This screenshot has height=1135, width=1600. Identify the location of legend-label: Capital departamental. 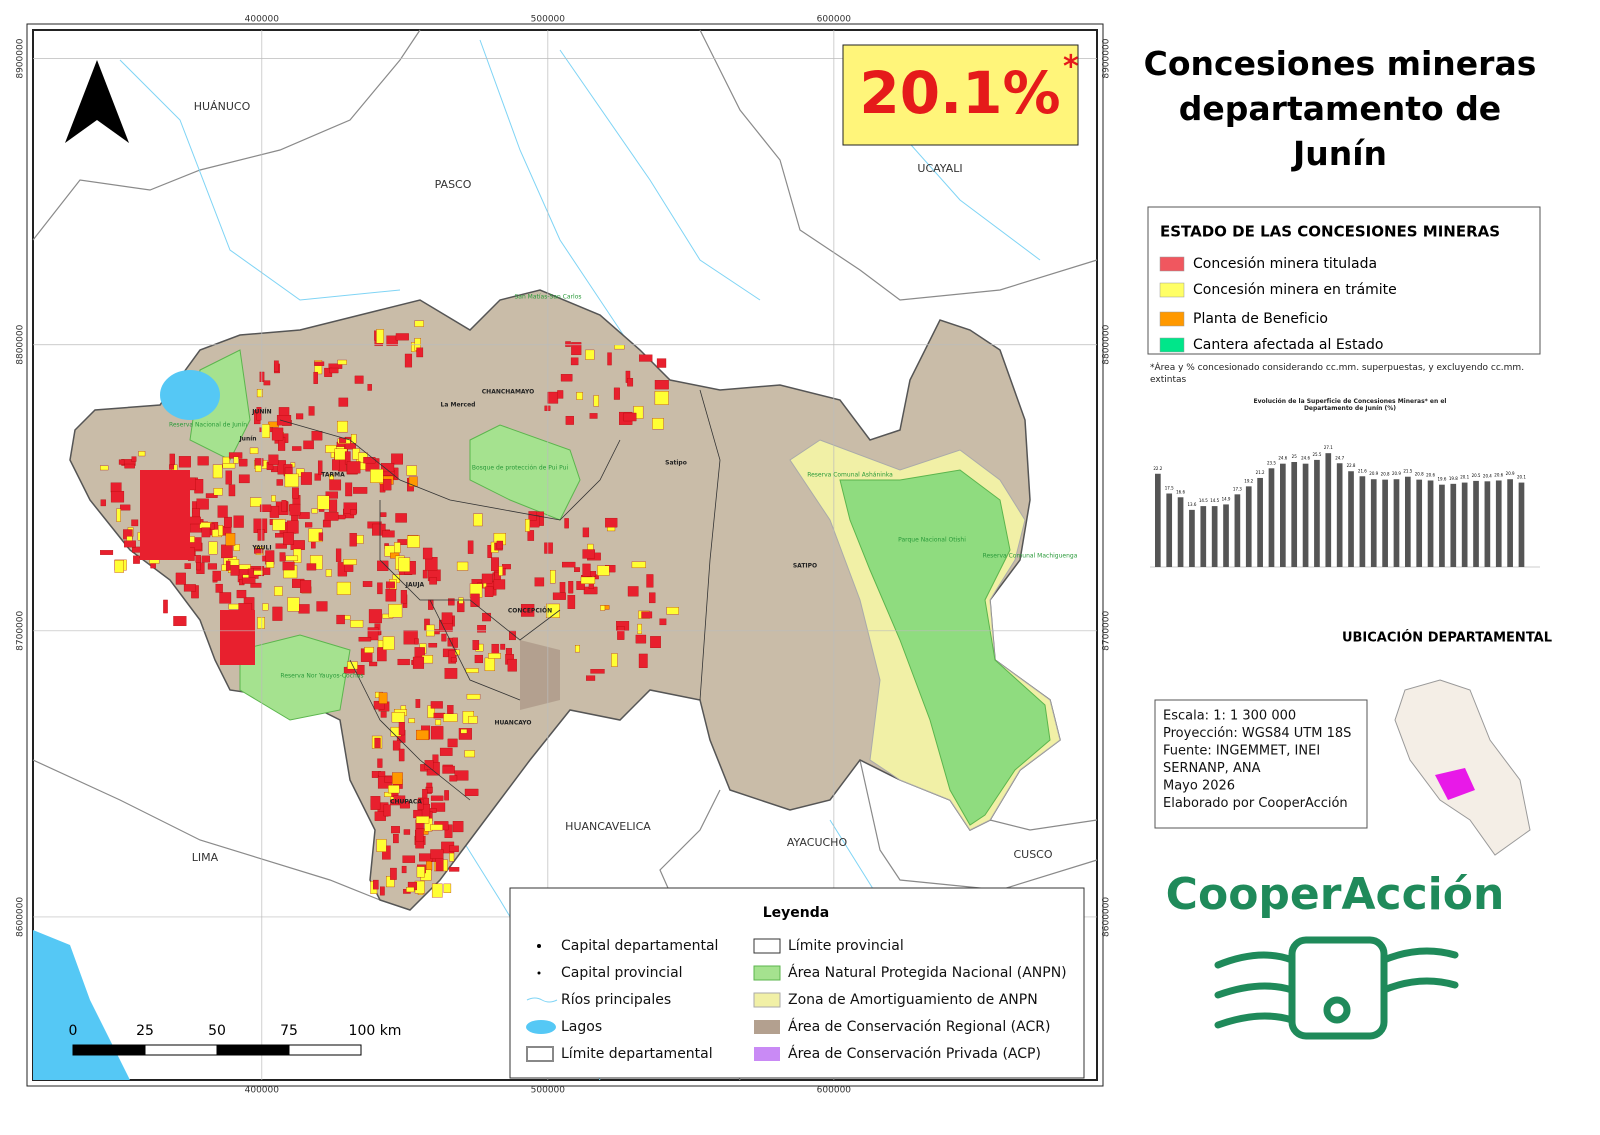
(639, 946).